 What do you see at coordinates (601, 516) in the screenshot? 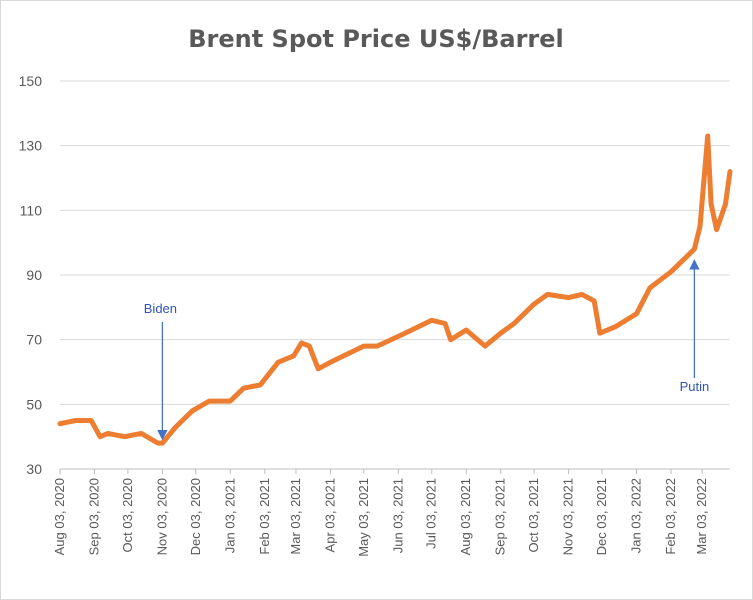
I see `x-tick-label: Dec 03, 2021` at bounding box center [601, 516].